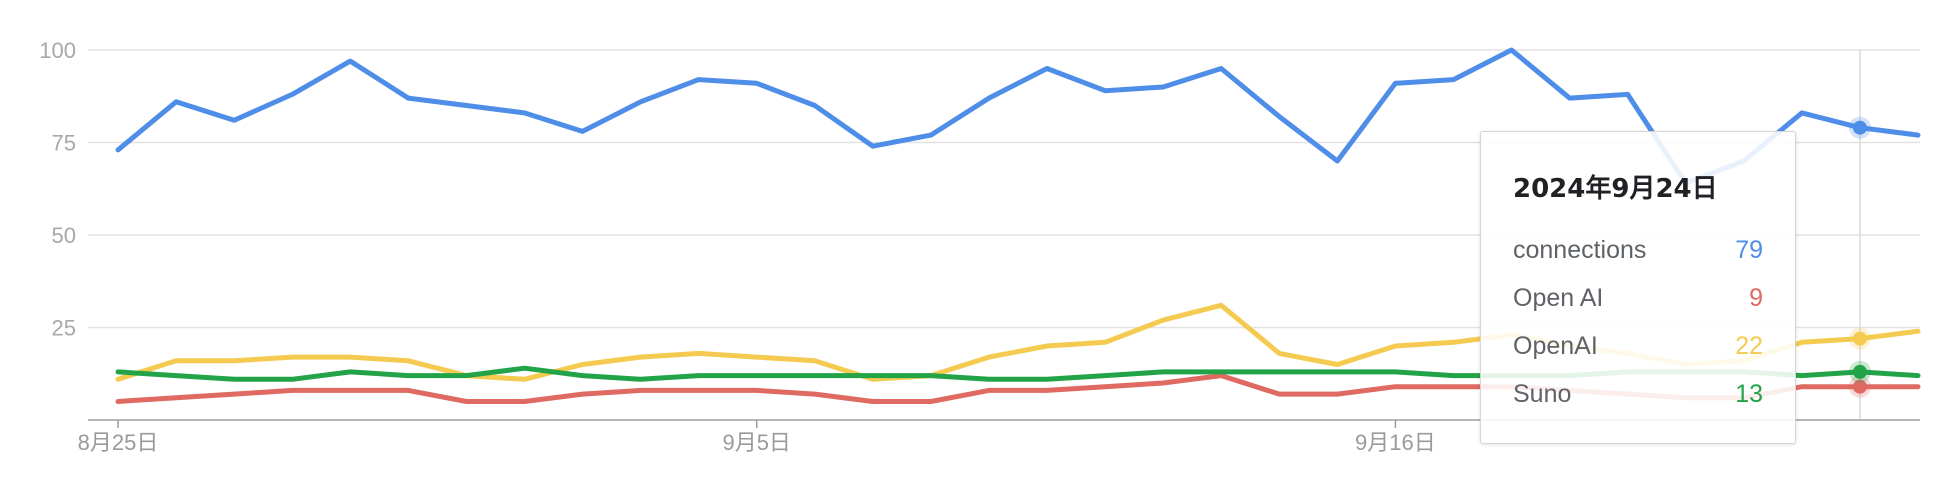 The width and height of the screenshot is (1960, 490). Describe the element at coordinates (1615, 189) in the screenshot. I see `tooltip-date: 2024年9月24日` at that location.